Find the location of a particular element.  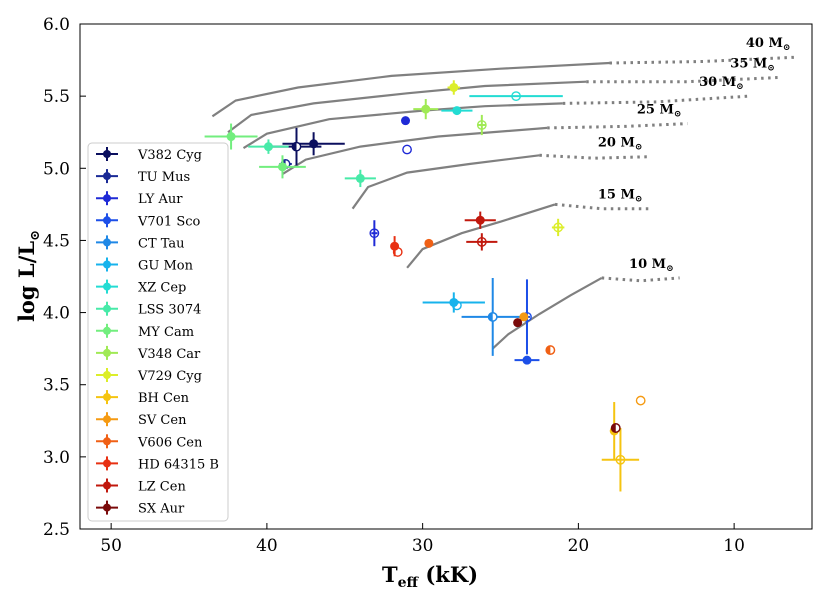

track-40-solid is located at coordinates (410, 89).